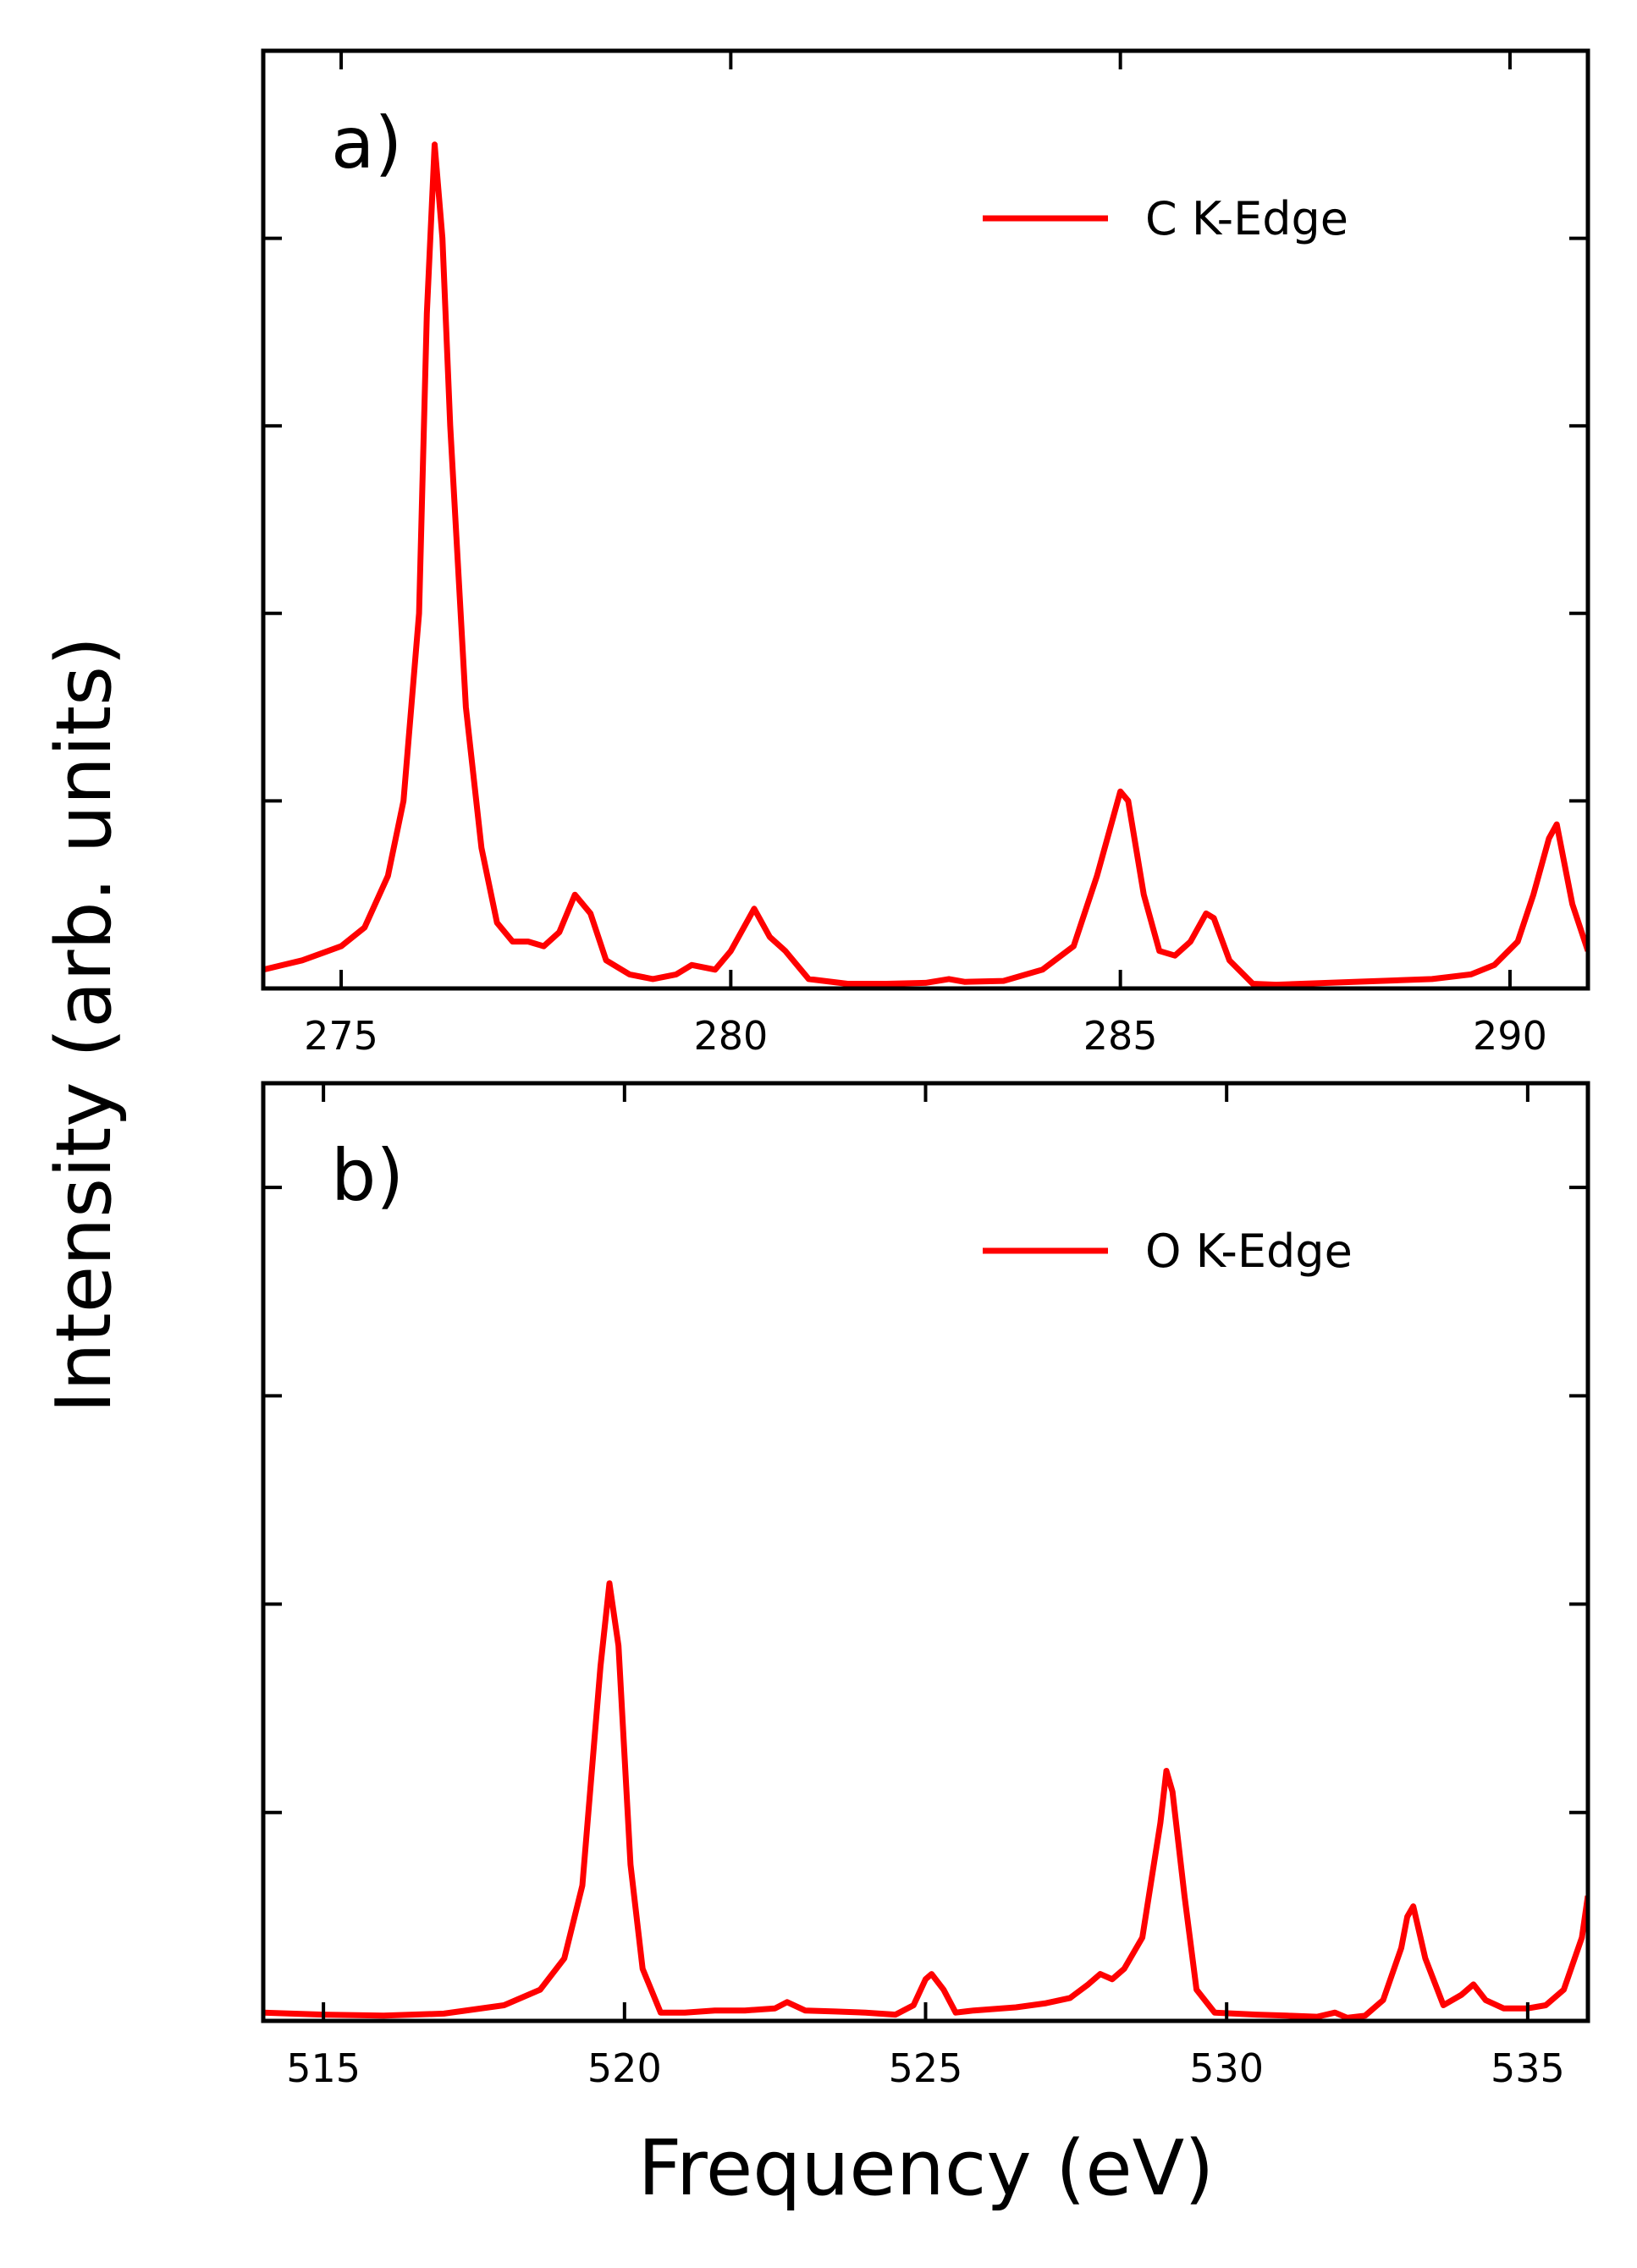 Image resolution: width=1637 pixels, height=2268 pixels. What do you see at coordinates (84, 1024) in the screenshot?
I see `y-axis-label: Intensity (arb. units)` at bounding box center [84, 1024].